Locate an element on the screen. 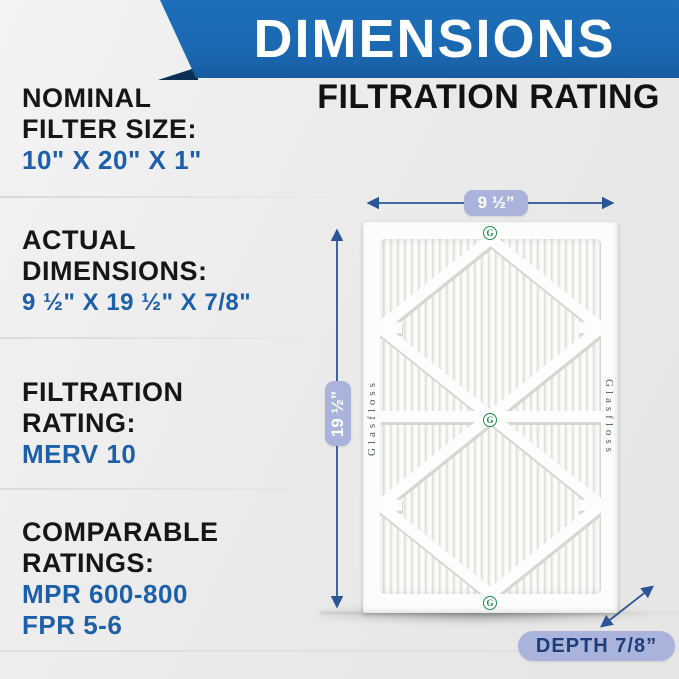 This screenshot has width=679, height=679. spec-value: 9 ½" X 19 ½" X 7/8" is located at coordinates (137, 302).